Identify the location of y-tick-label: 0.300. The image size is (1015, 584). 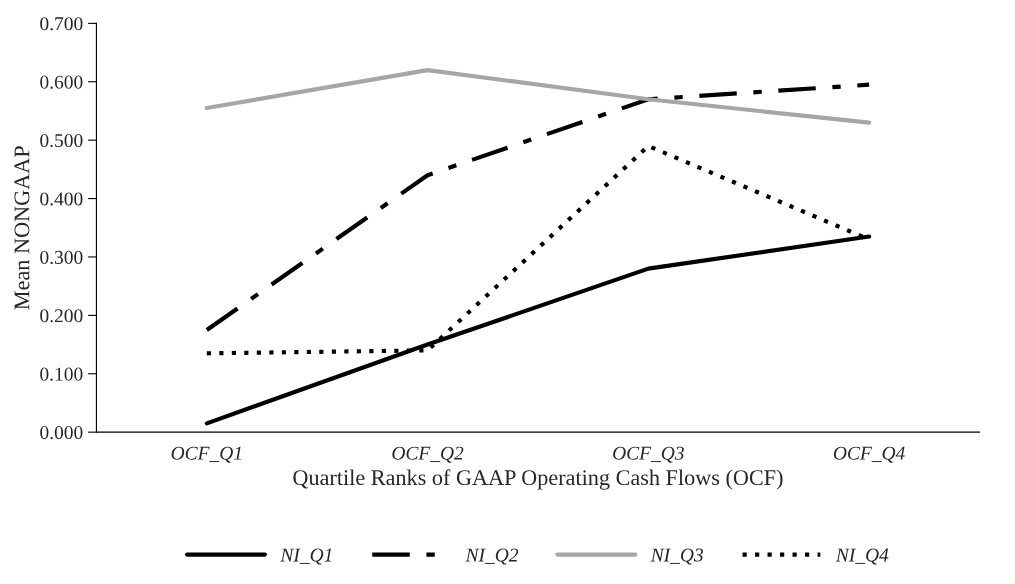
(61, 257).